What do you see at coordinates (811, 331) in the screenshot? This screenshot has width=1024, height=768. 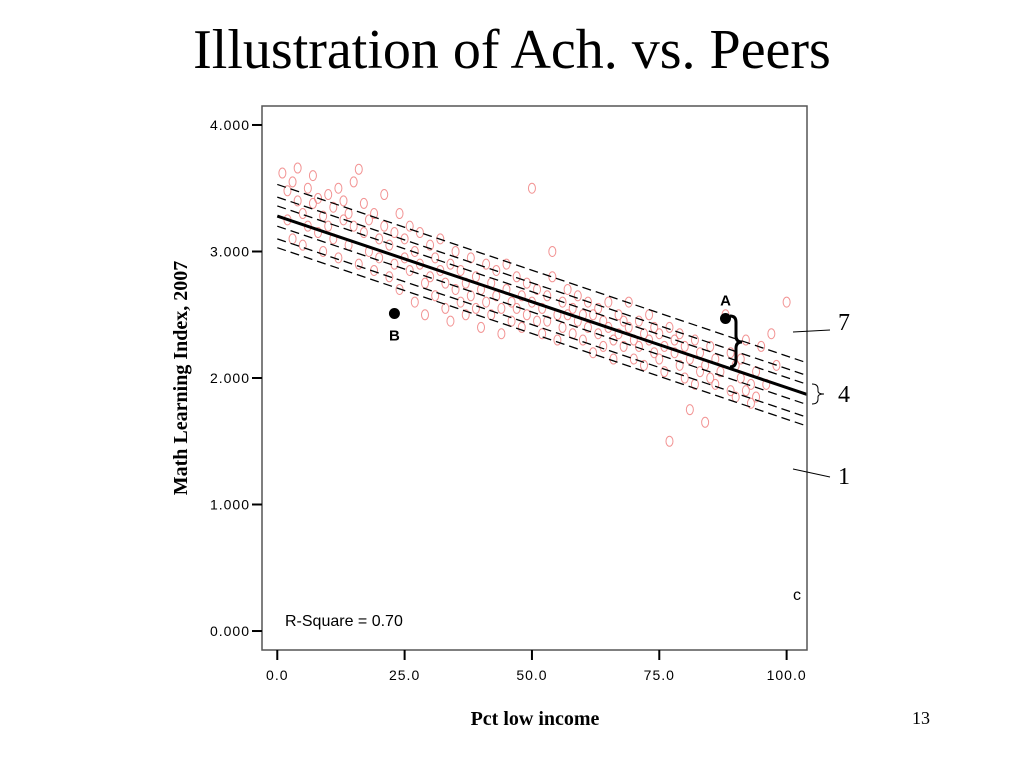 I see `callout-7-leader` at bounding box center [811, 331].